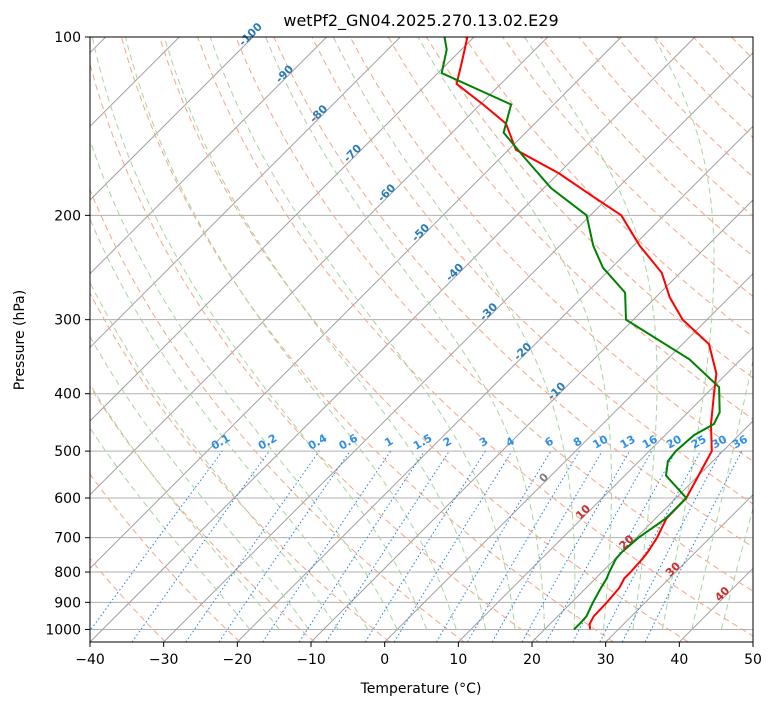  What do you see at coordinates (67, 573) in the screenshot?
I see `y-tick-label: 800` at bounding box center [67, 573].